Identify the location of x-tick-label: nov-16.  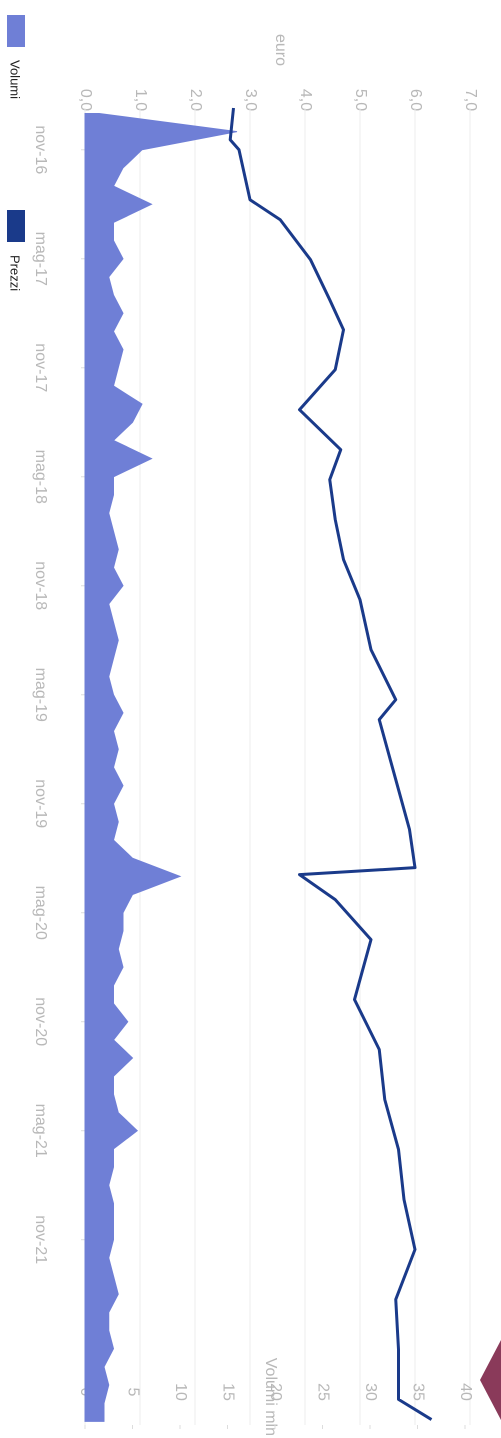
(40, 149).